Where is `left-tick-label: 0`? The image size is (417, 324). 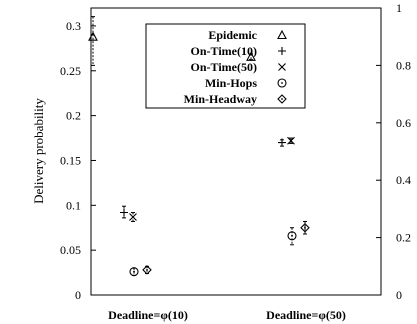 left-tick-label: 0 is located at coordinates (78, 295).